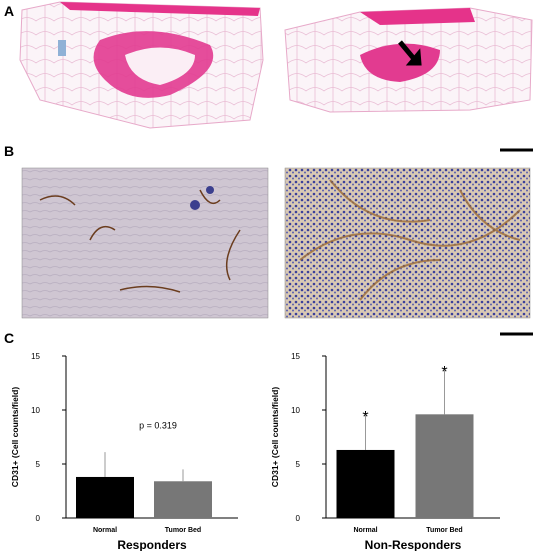 This screenshot has height=556, width=550. Describe the element at coordinates (9, 151) in the screenshot. I see `panel-label: B` at that location.